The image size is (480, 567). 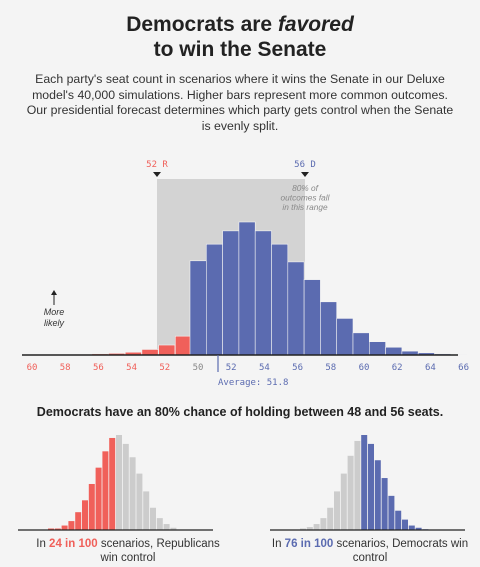 What do you see at coordinates (157, 174) in the screenshot?
I see `range-left-marker` at bounding box center [157, 174].